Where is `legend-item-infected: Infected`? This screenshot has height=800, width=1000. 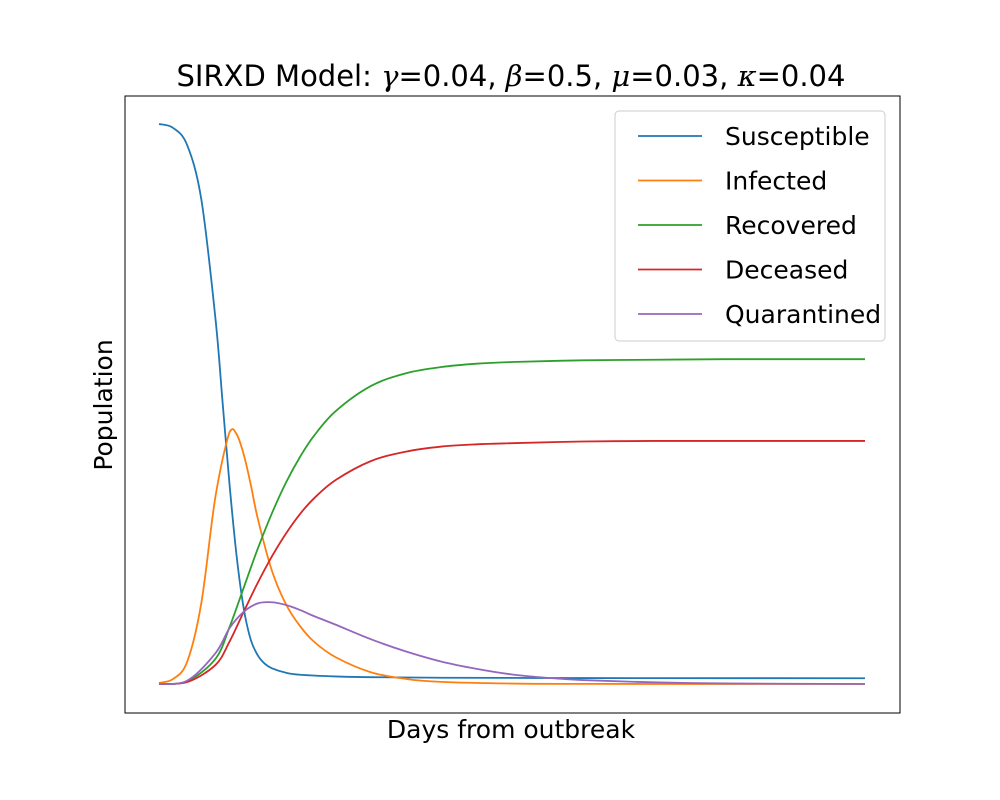 legend-item-infected: Infected is located at coordinates (732, 181).